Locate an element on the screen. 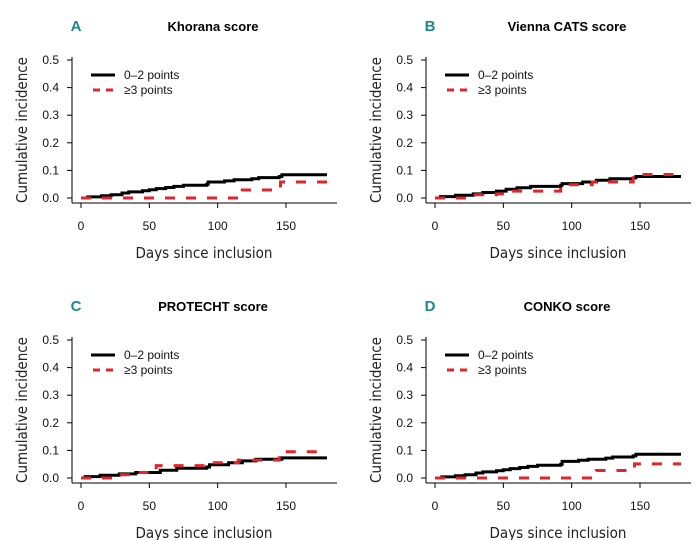 Image resolution: width=696 pixels, height=540 pixels. panel-letter: B is located at coordinates (430, 26).